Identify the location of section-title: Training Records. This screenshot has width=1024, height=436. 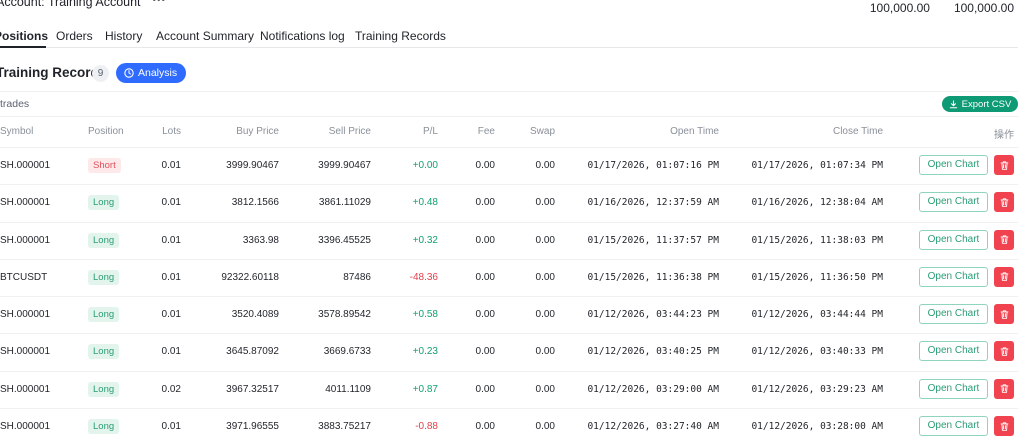
(53, 72).